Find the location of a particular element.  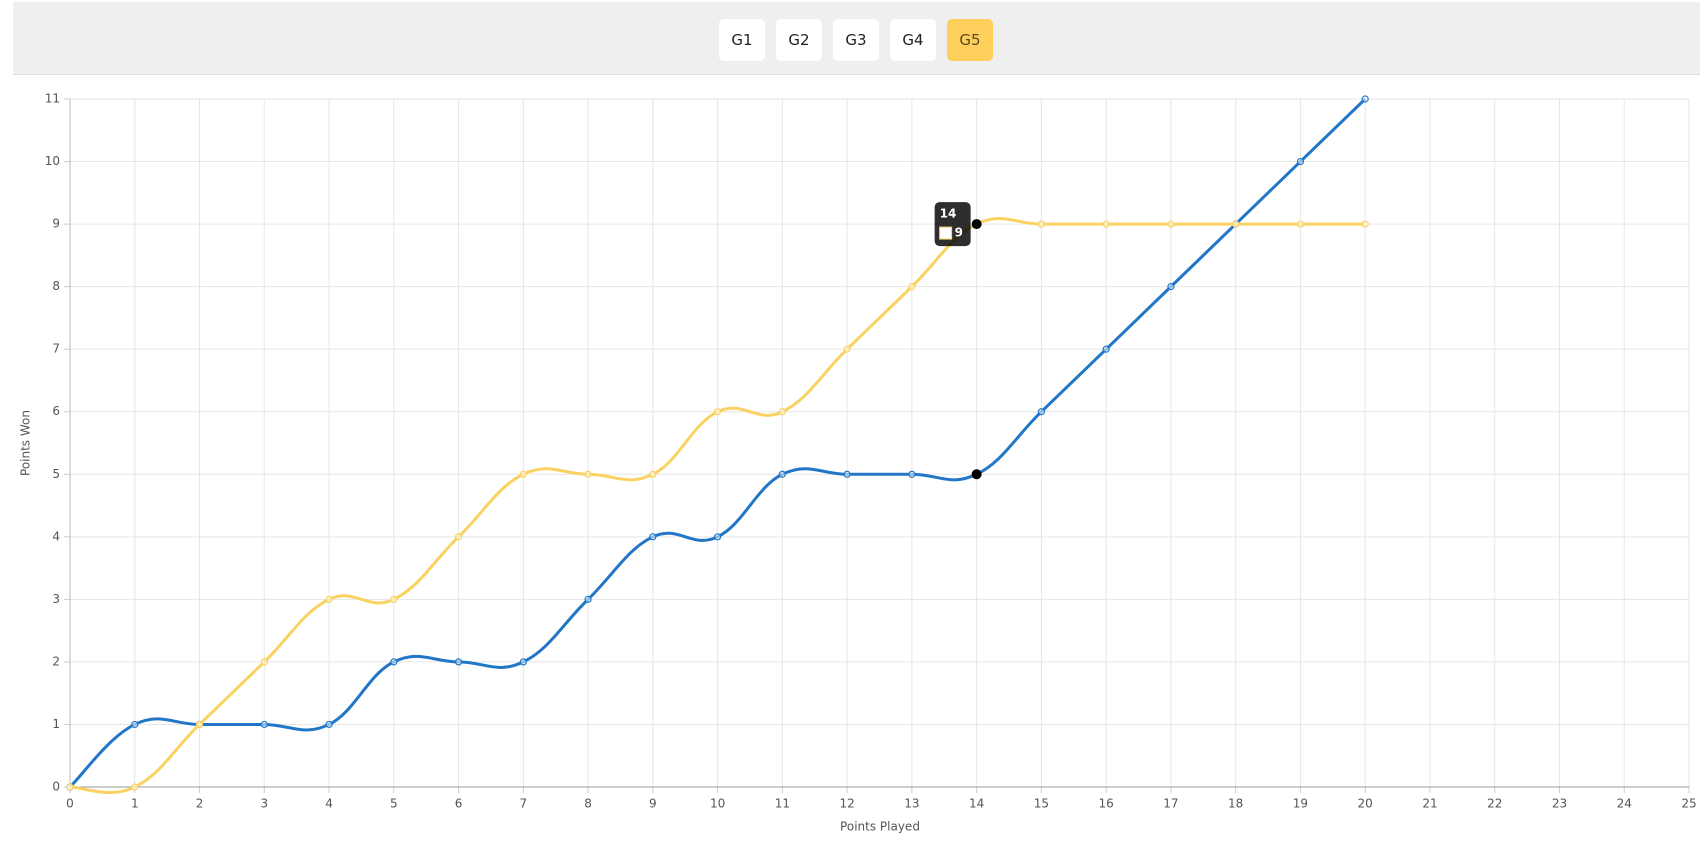

x-tick-label: 11 is located at coordinates (782, 804).